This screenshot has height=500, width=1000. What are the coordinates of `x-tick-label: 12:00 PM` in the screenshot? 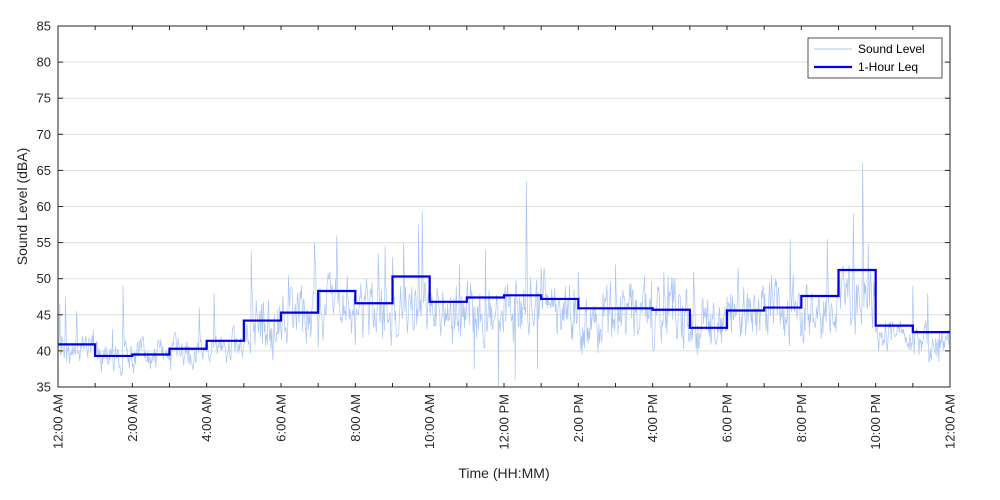 It's located at (504, 422).